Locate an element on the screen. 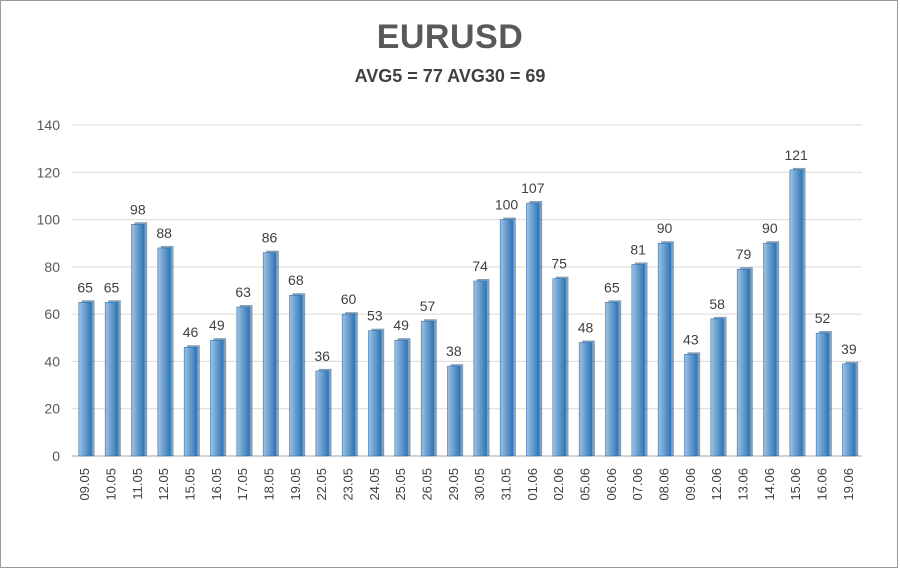  value-label: 86 is located at coordinates (270, 238).